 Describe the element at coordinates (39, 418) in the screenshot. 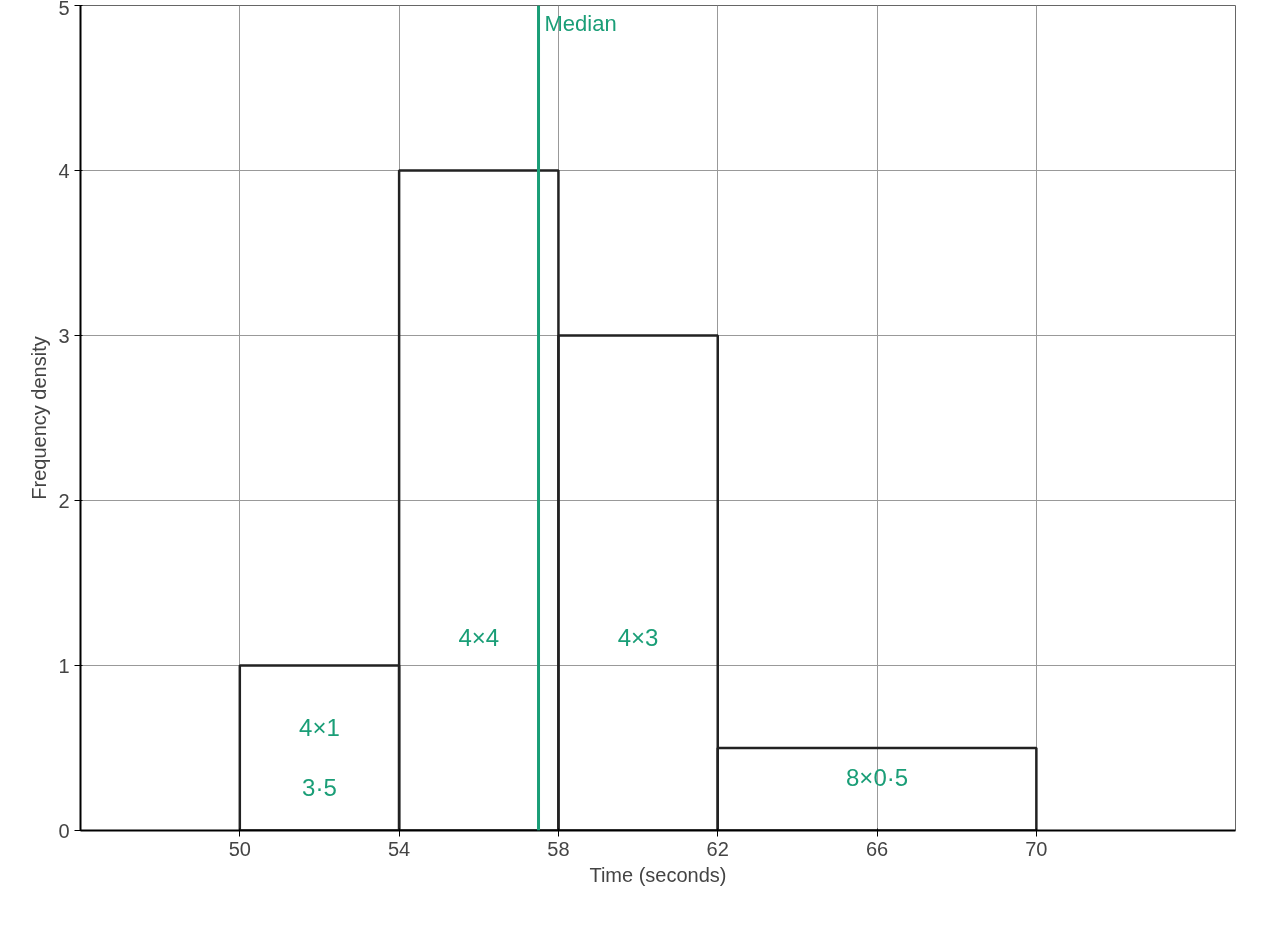

I see `y-axis-title: Frequency density` at that location.